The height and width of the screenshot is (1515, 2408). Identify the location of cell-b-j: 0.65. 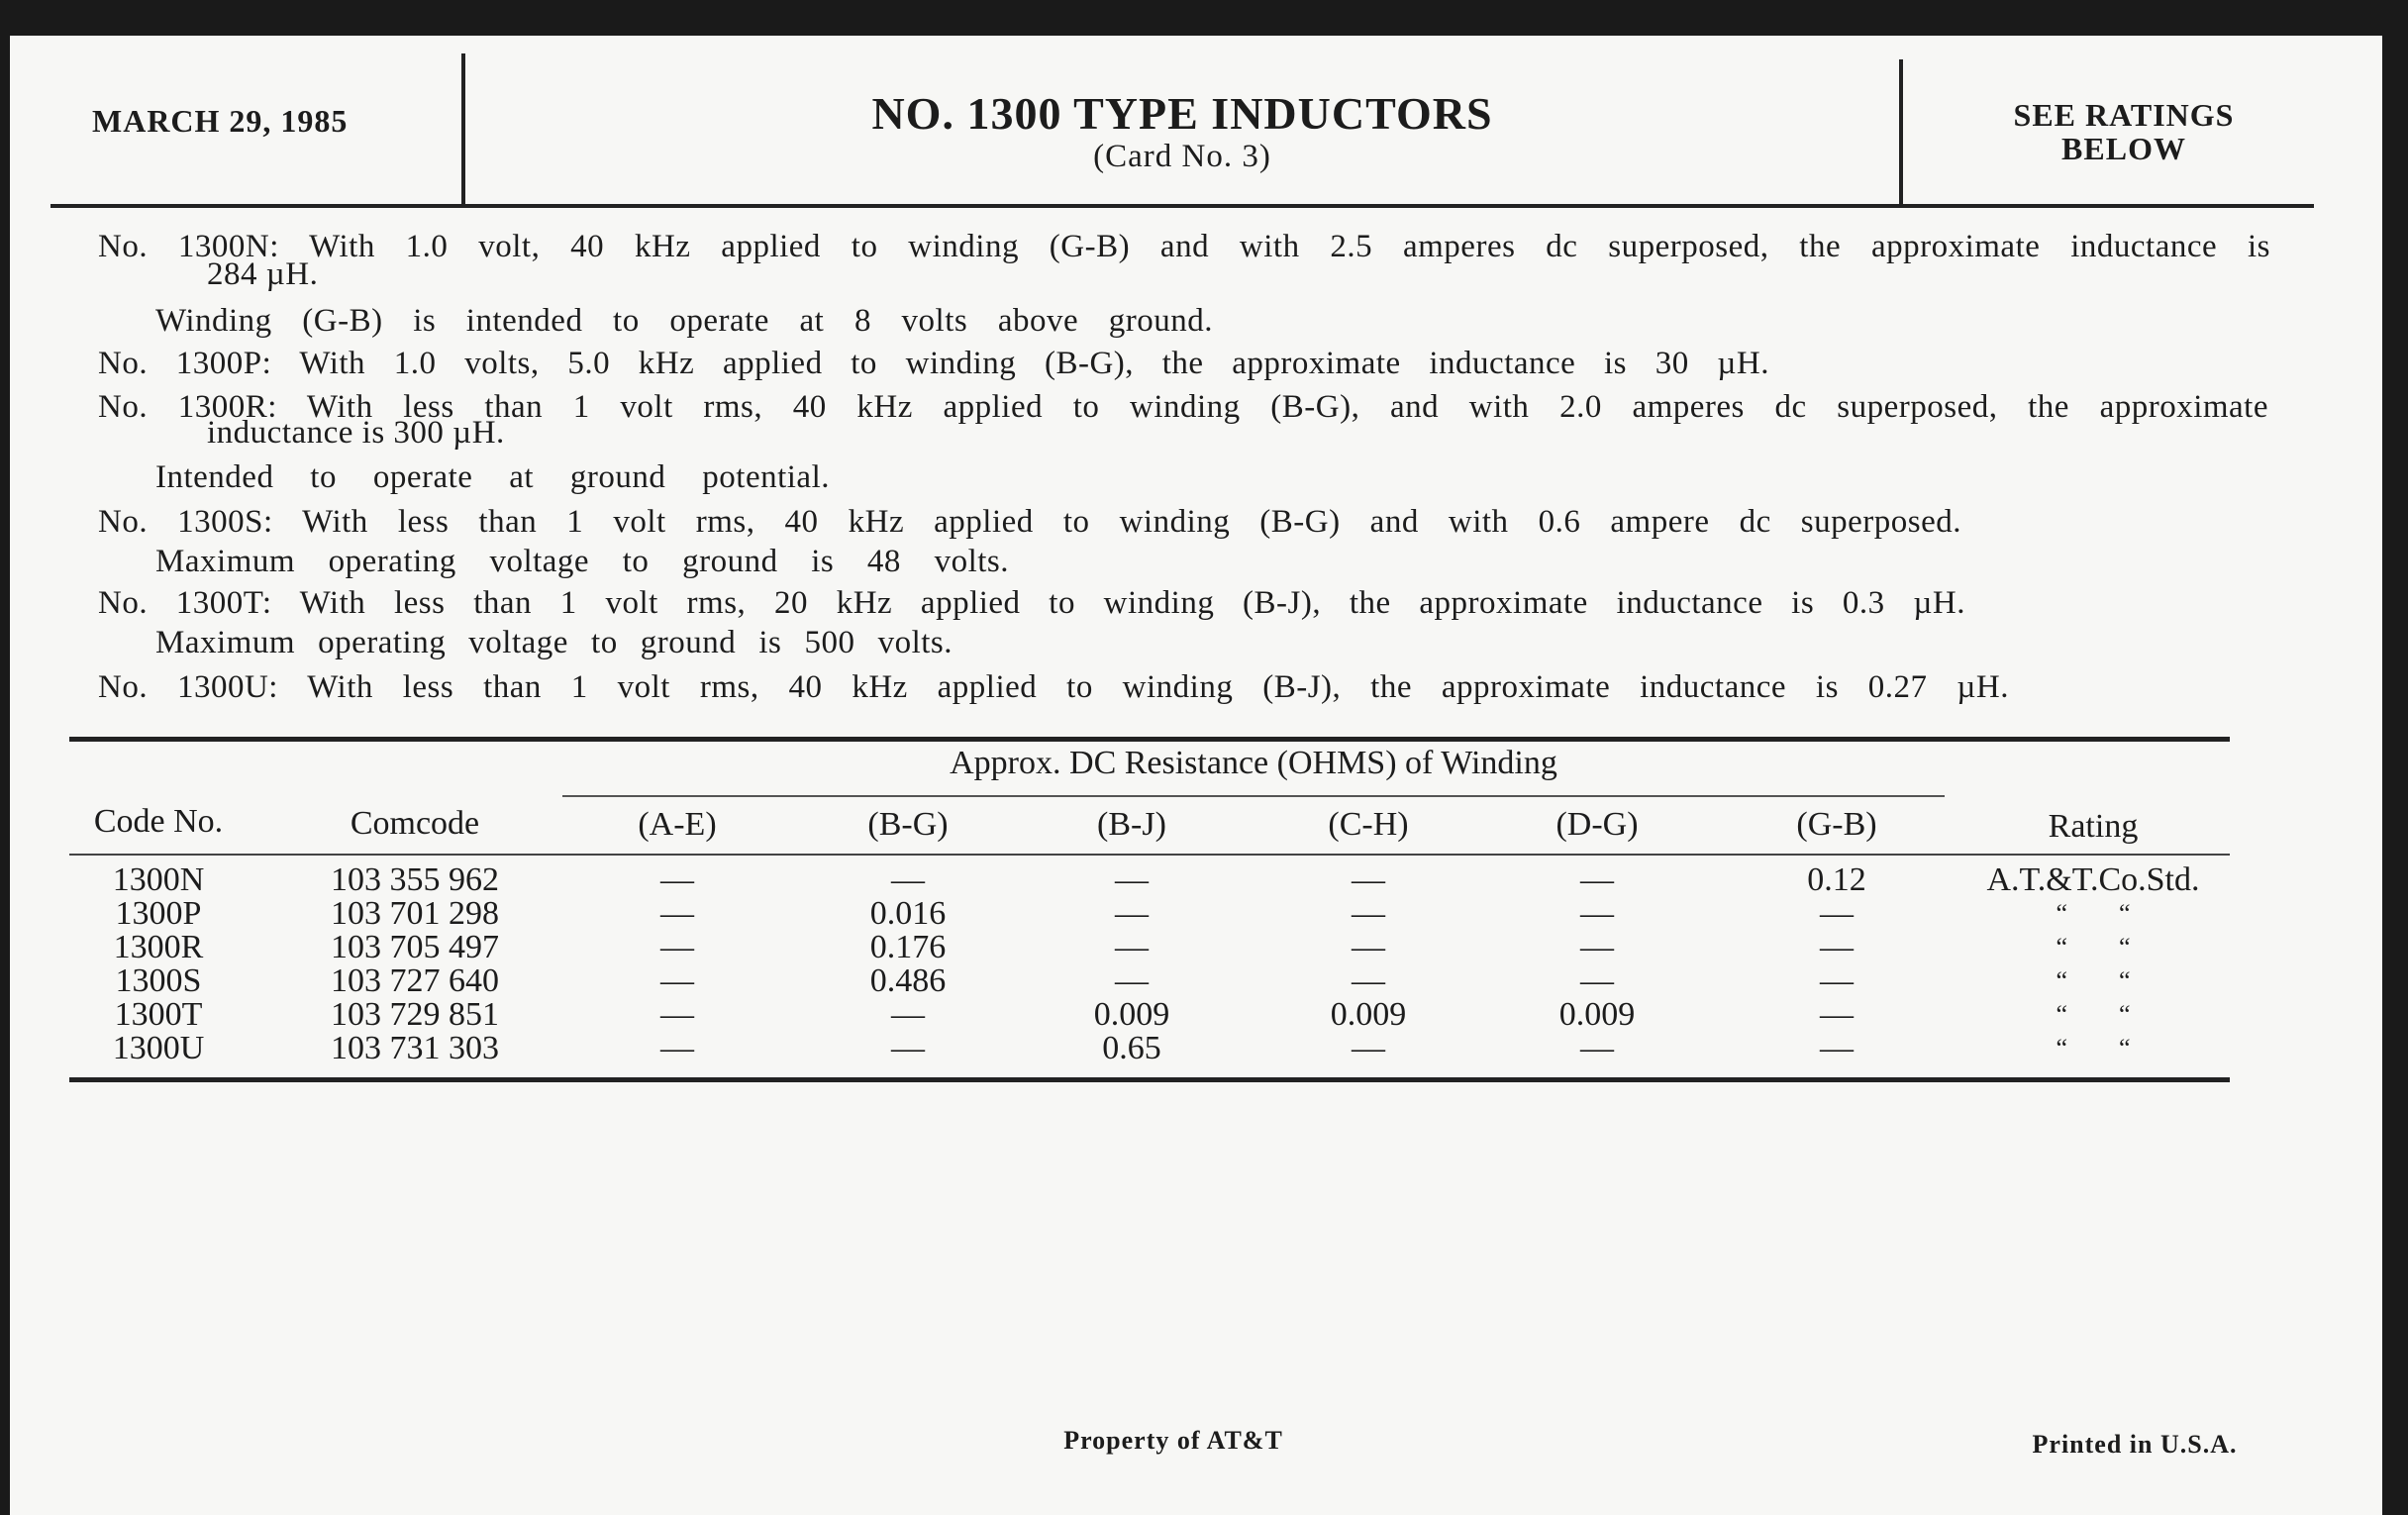
(1131, 1048).